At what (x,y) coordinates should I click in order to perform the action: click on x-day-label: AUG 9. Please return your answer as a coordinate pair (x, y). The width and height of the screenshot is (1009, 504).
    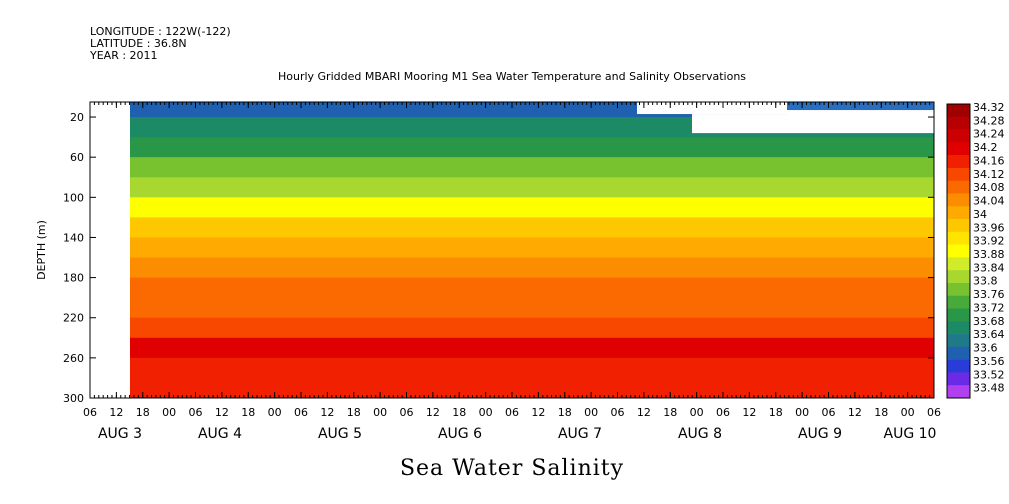
    Looking at the image, I should click on (820, 434).